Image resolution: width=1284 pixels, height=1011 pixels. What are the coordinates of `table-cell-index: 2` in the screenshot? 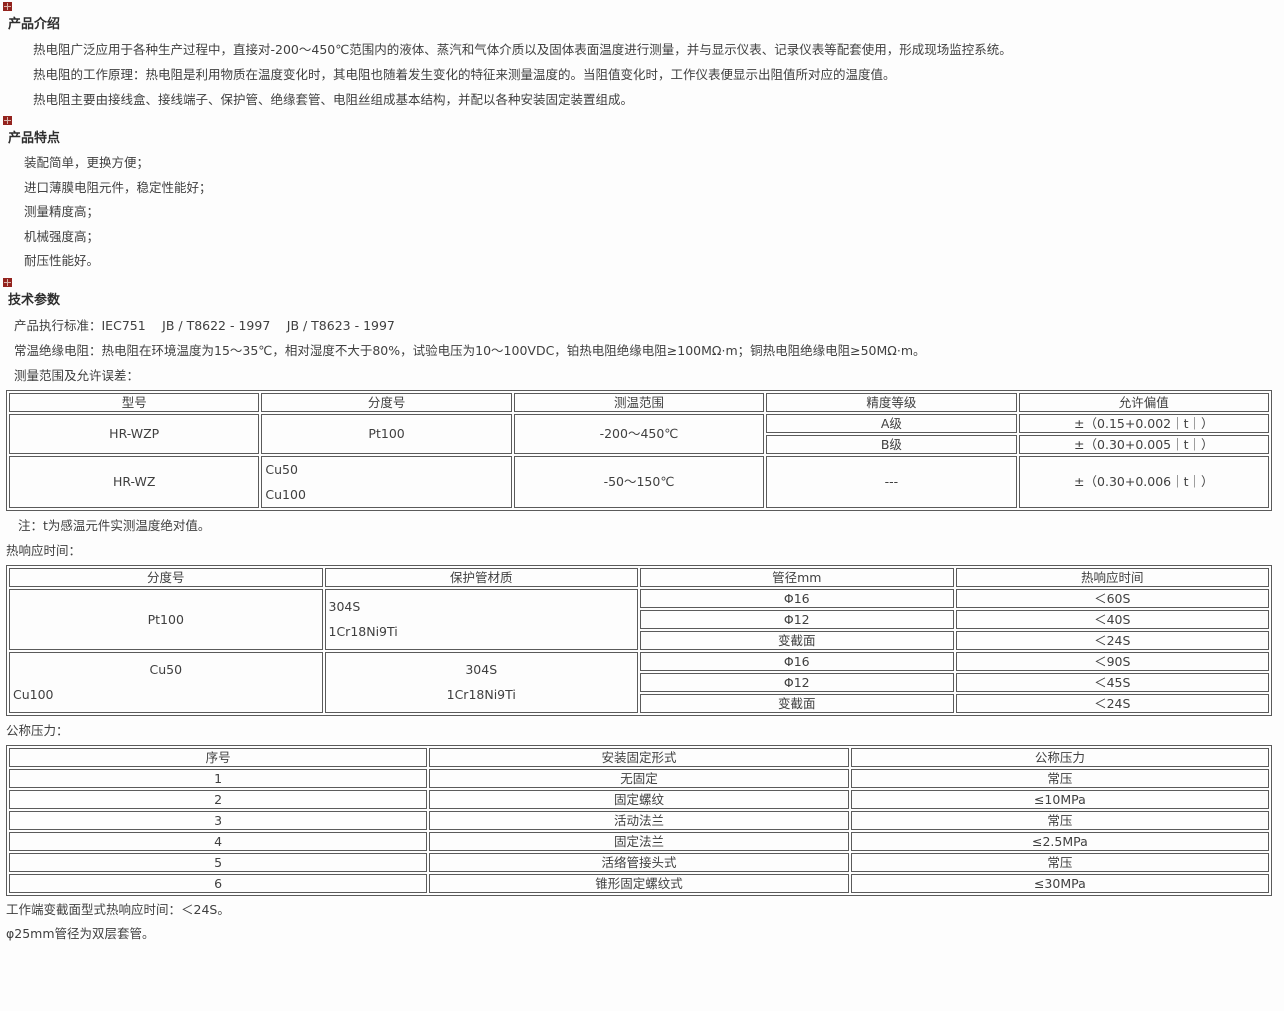 It's located at (218, 799).